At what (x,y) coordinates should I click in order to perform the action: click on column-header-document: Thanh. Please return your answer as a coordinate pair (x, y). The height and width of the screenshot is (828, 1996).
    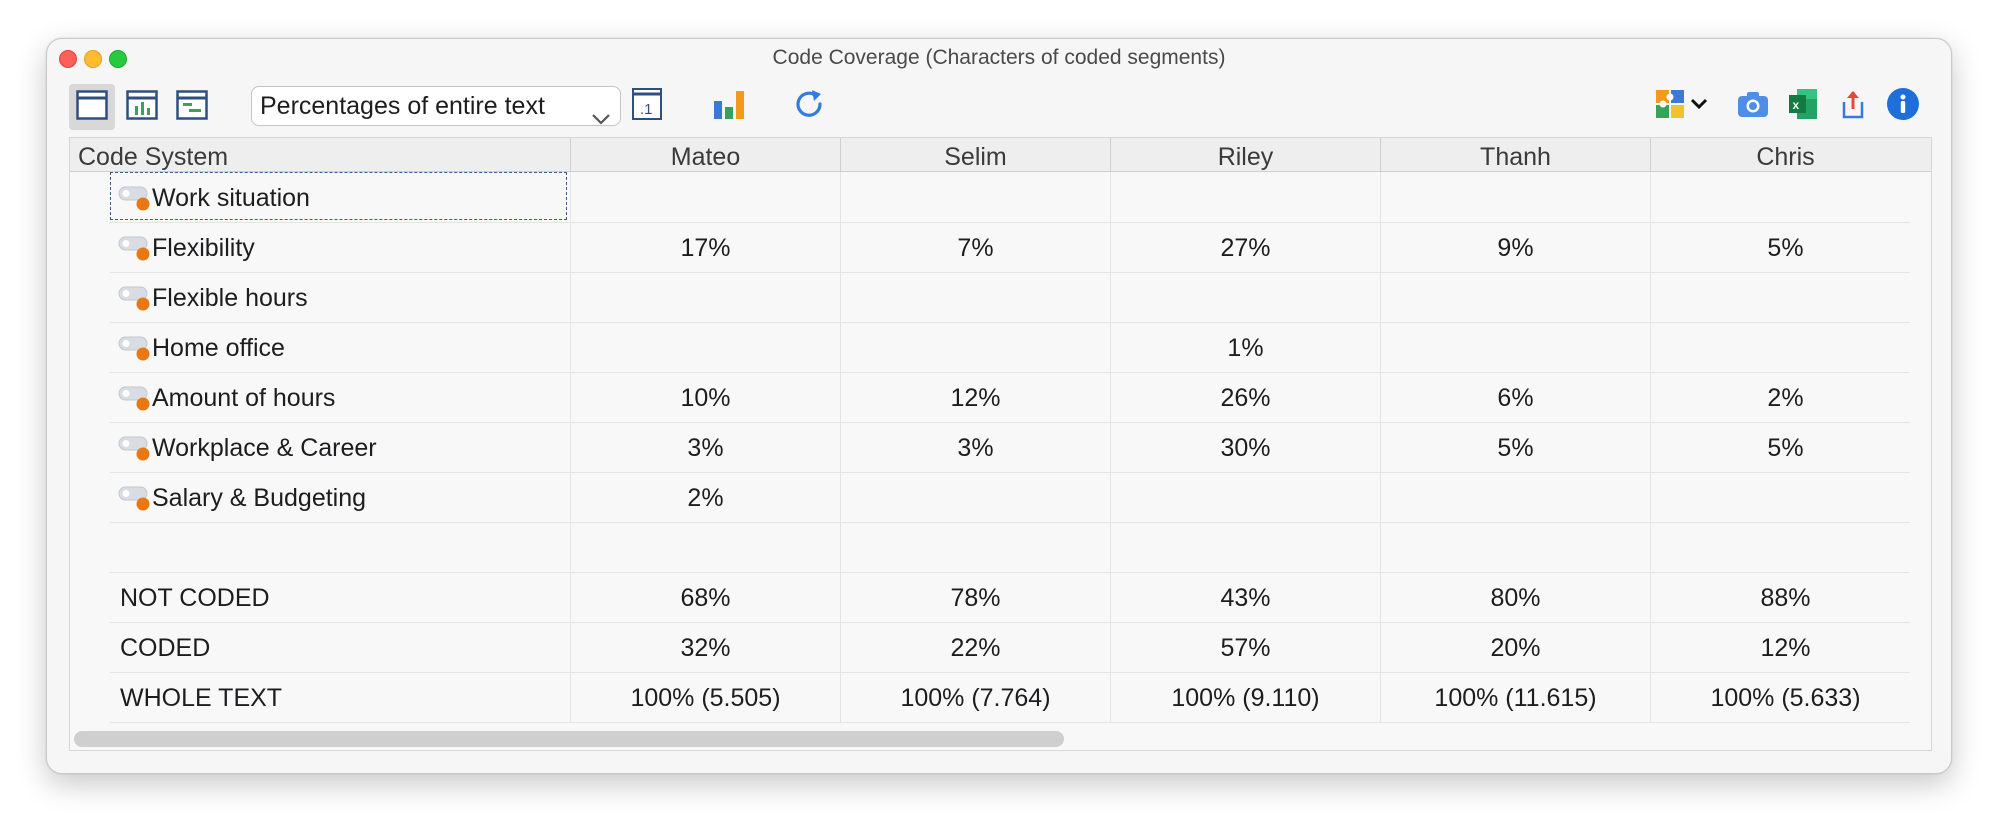
    Looking at the image, I should click on (1515, 154).